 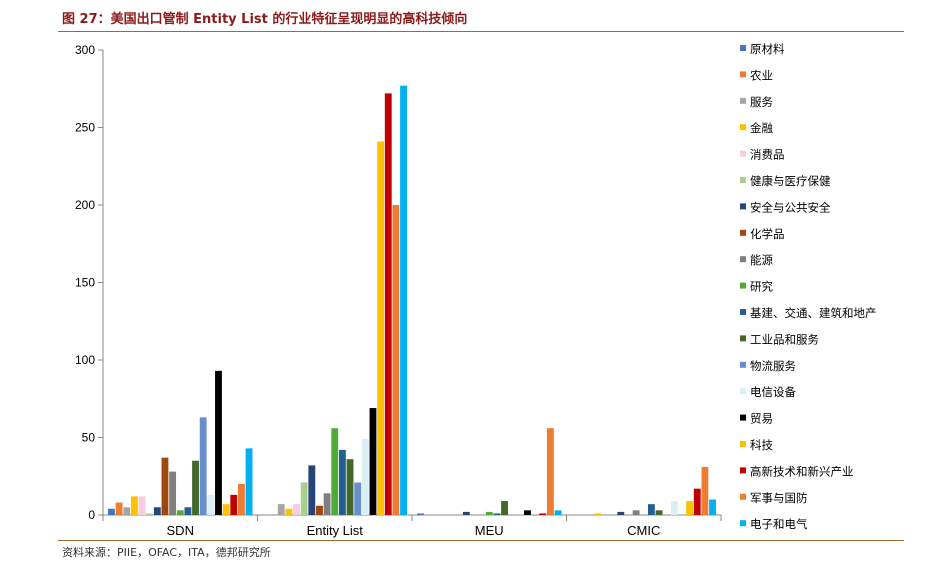 What do you see at coordinates (166, 552) in the screenshot?
I see `source-note: 资料来源：PIIE，OFAC，ITA，德邦研究所` at bounding box center [166, 552].